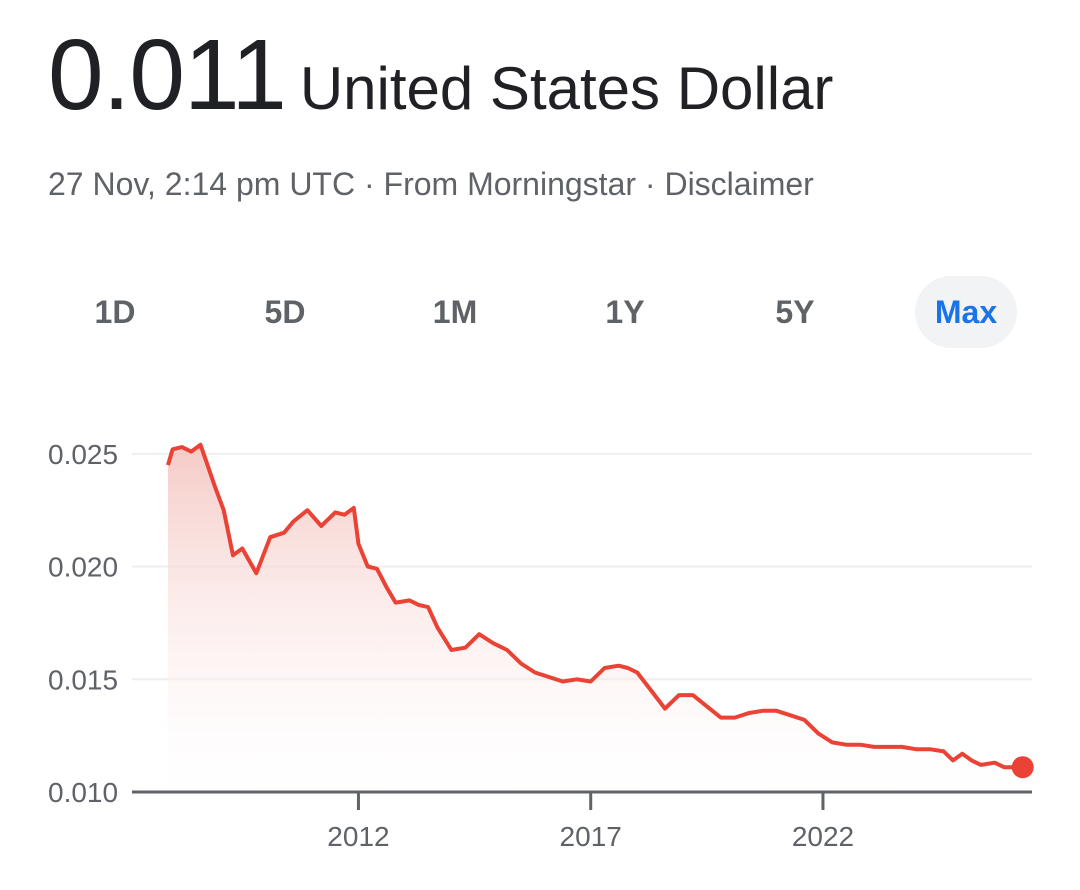  Describe the element at coordinates (591, 836) in the screenshot. I see `x-tick-label: 2017` at that location.